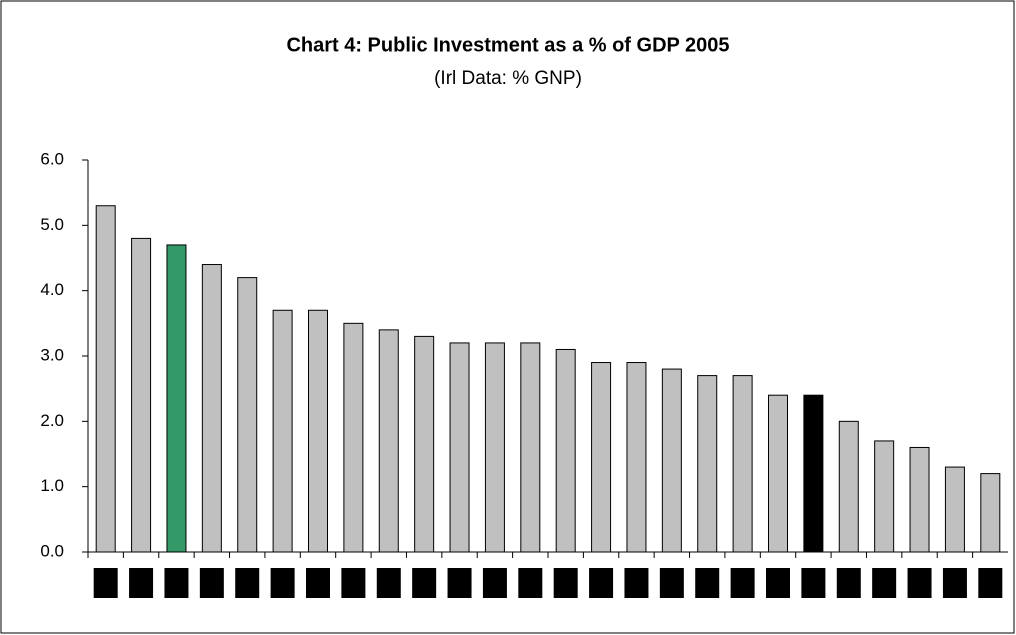 The height and width of the screenshot is (635, 1016). What do you see at coordinates (508, 78) in the screenshot?
I see `chart-subtitle: (Irl Data: % GNP)` at bounding box center [508, 78].